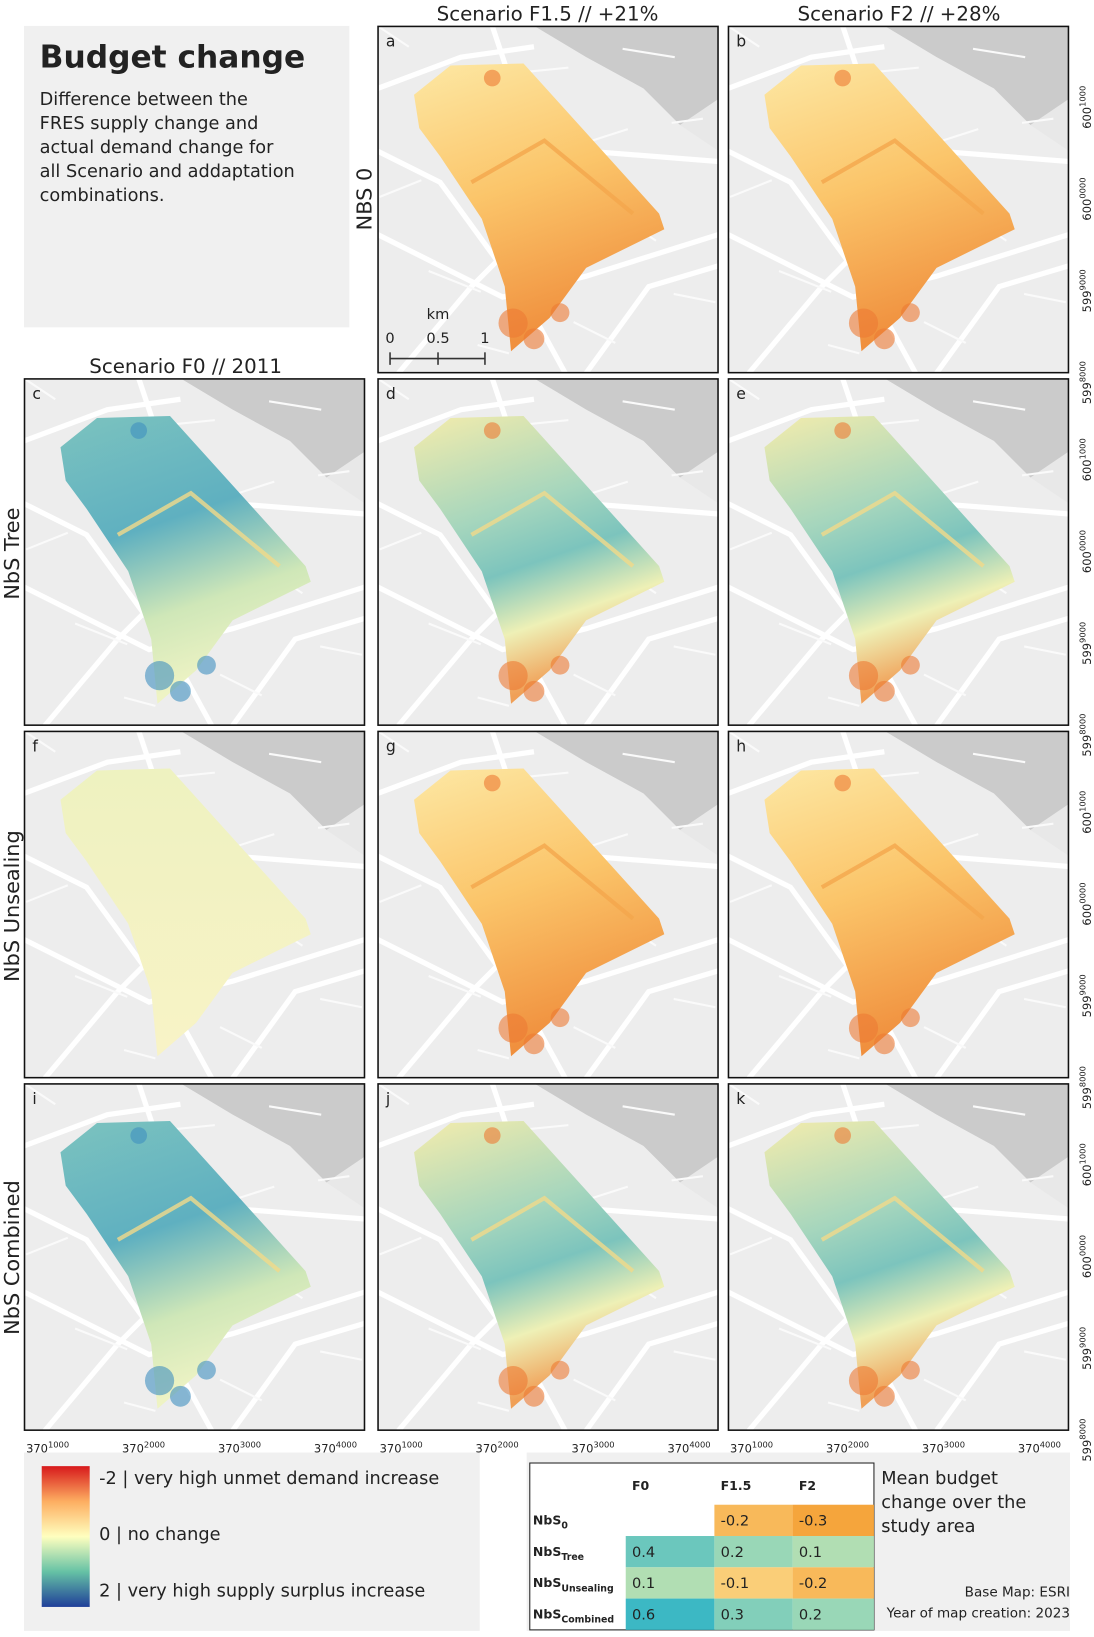 The height and width of the screenshot is (1637, 1094). I want to click on table-cell: -0.2, so click(735, 1521).